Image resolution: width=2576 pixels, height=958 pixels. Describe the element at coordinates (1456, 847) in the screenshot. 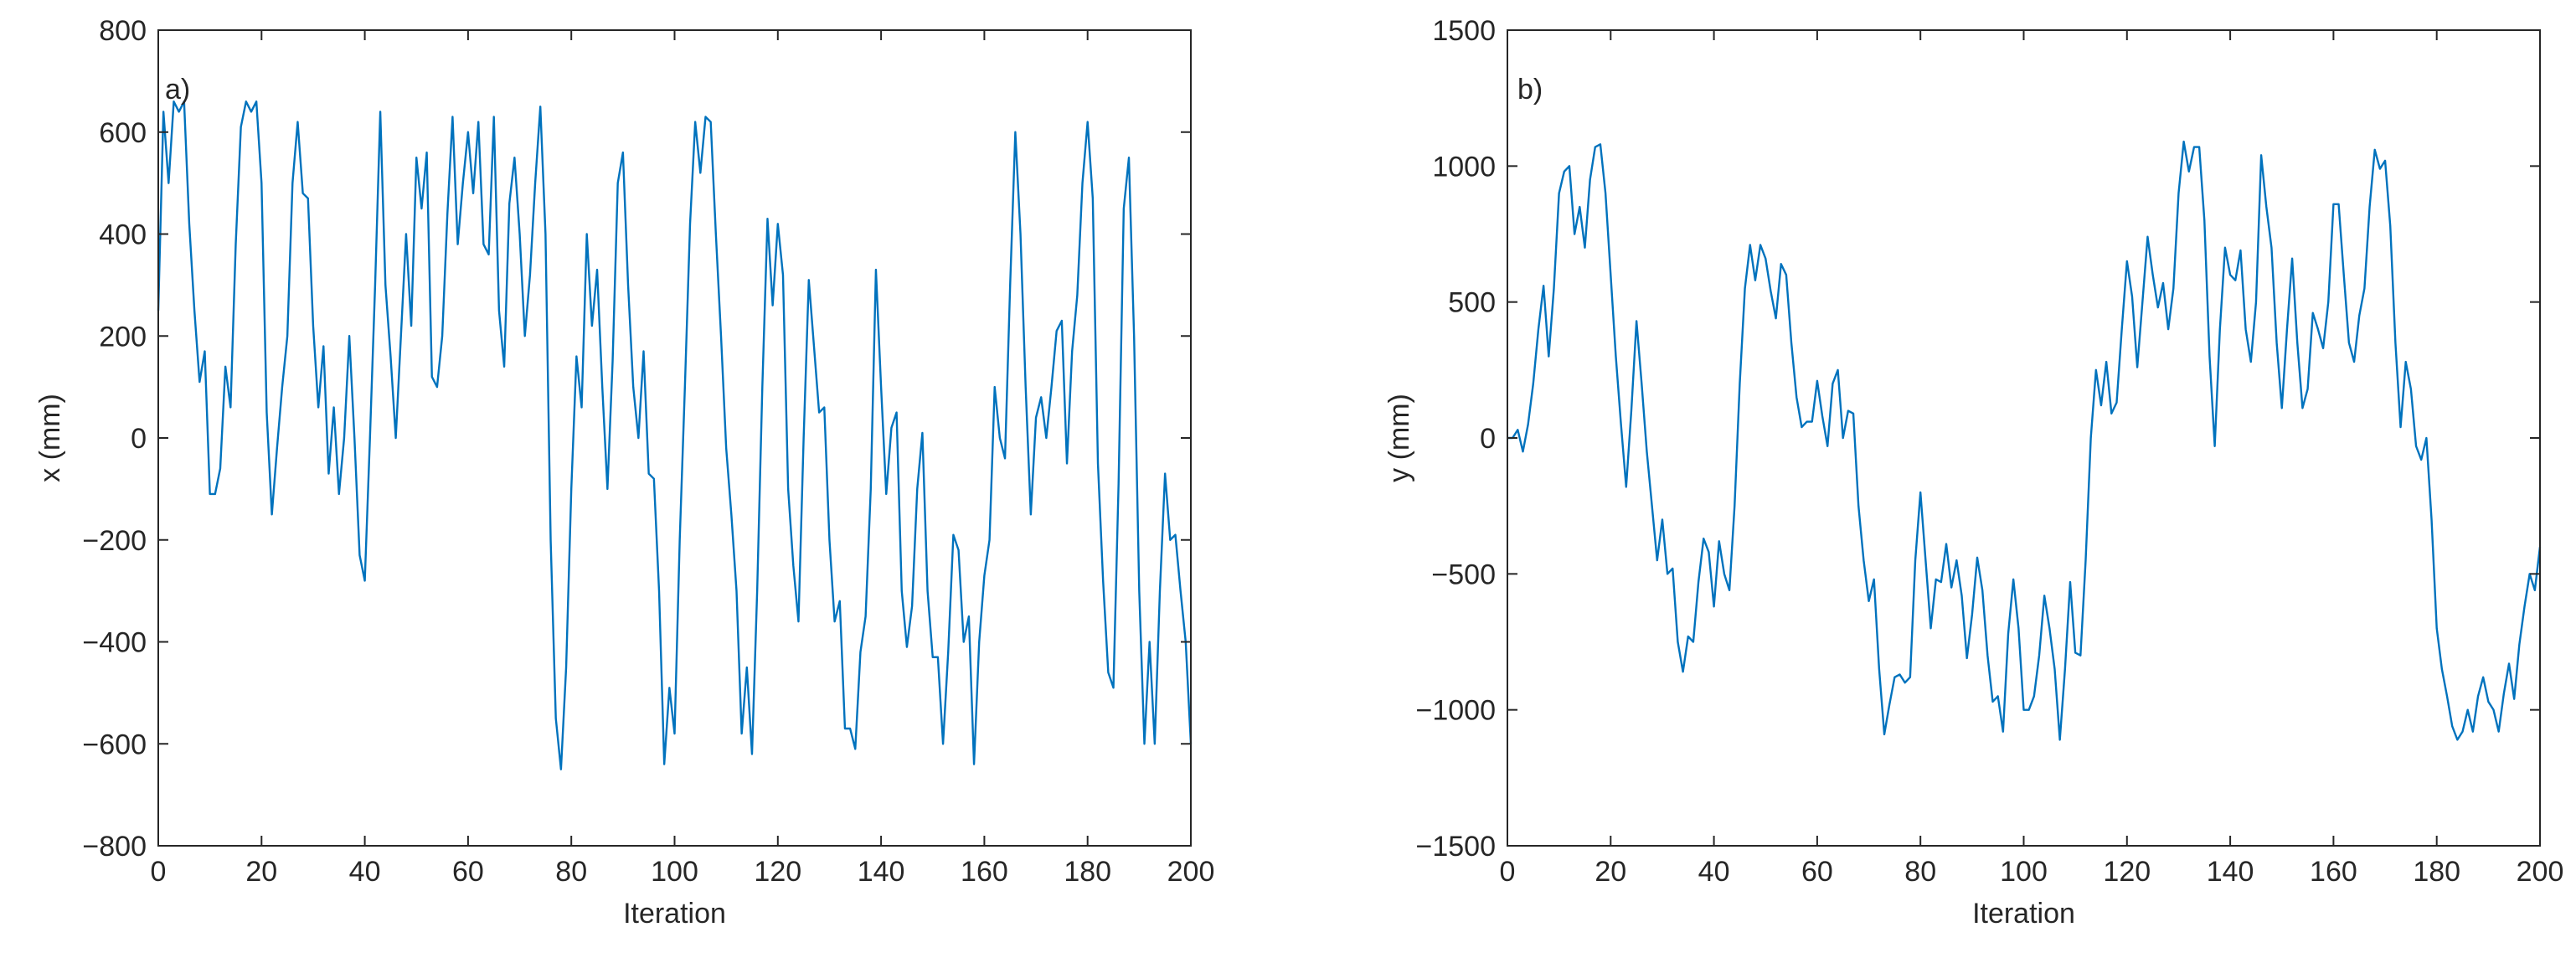

I see `y-tick-label: −1500` at that location.